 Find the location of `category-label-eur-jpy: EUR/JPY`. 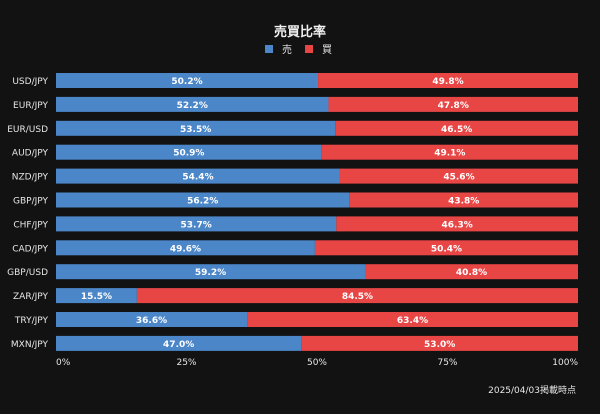

category-label-eur-jpy: EUR/JPY is located at coordinates (30, 106).